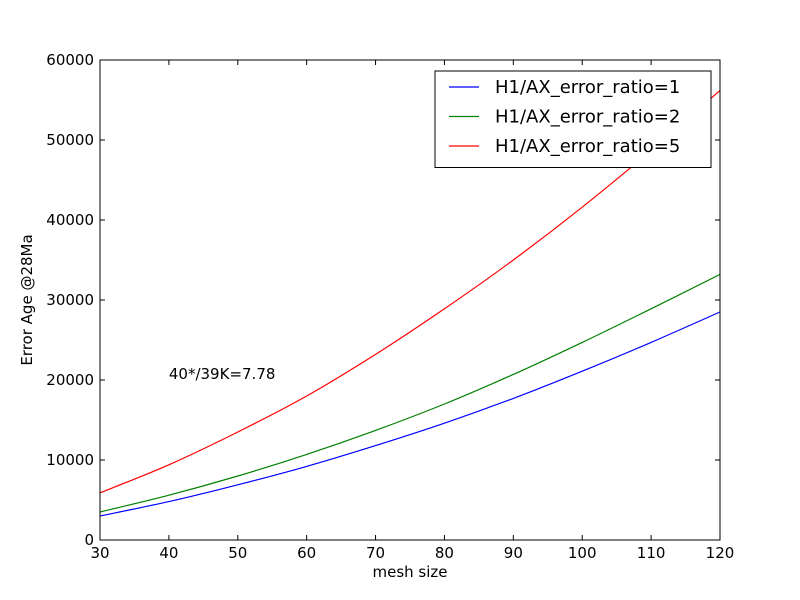  Describe the element at coordinates (375, 553) in the screenshot. I see `x-tick-label: 70` at that location.